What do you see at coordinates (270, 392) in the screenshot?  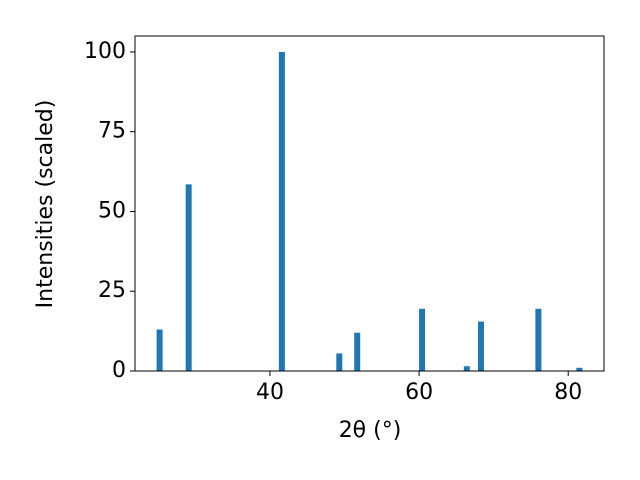 I see `x-tick-label: 40` at bounding box center [270, 392].